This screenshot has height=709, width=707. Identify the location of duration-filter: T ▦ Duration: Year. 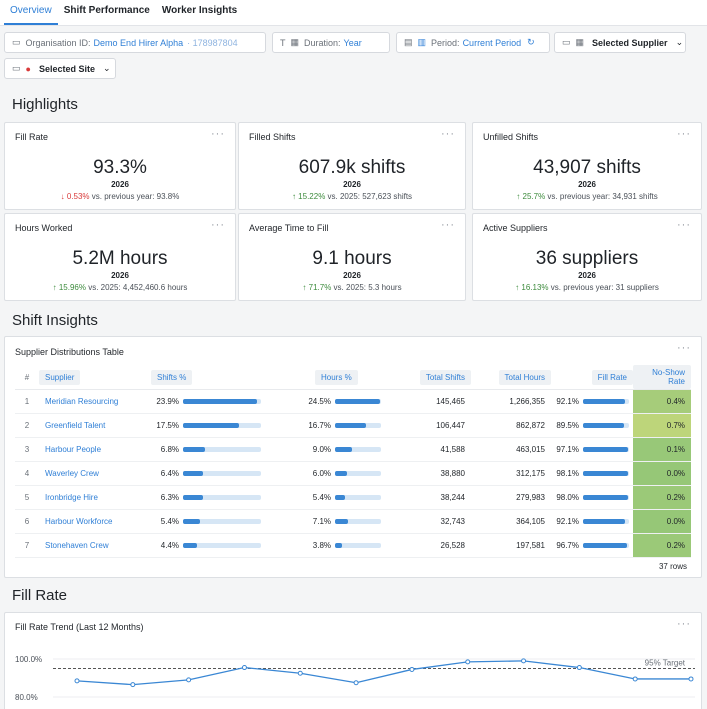
(331, 42).